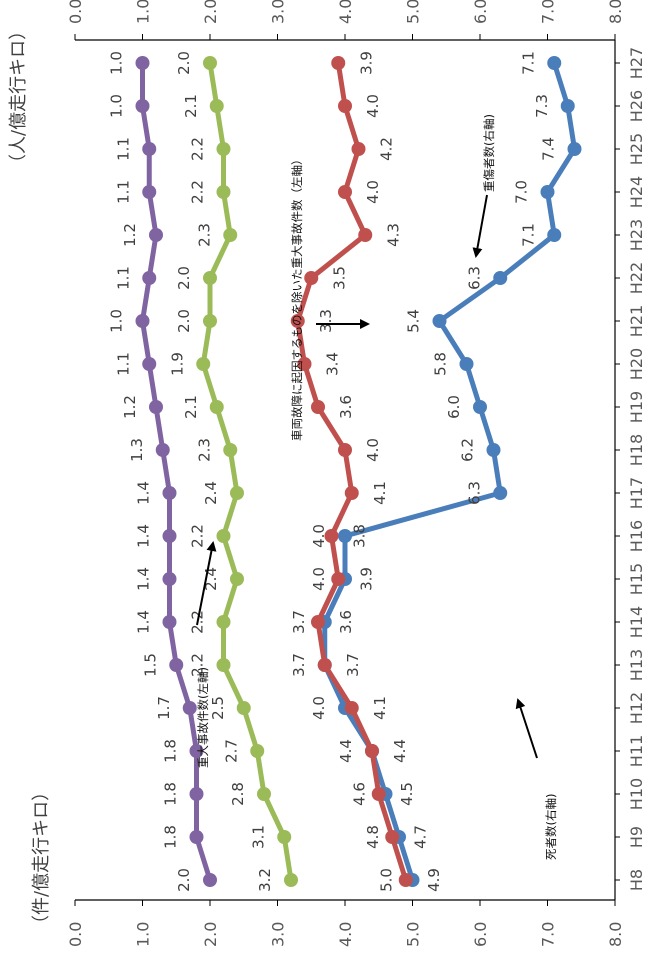 This screenshot has width=651, height=965. I want to click on annotation-text: 死者数(右軸), so click(551, 827).